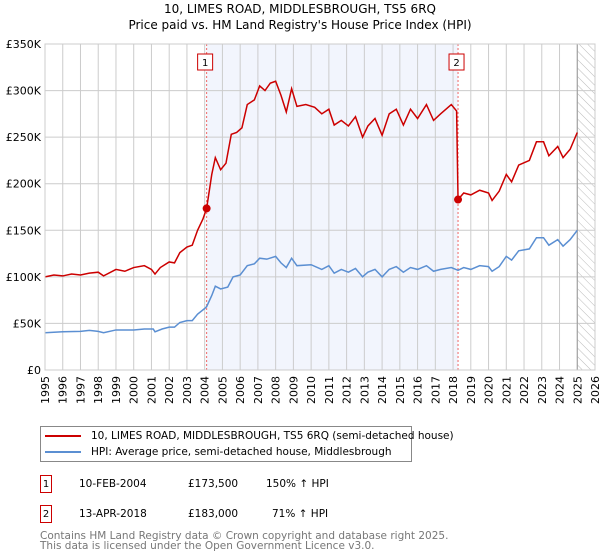 The height and width of the screenshot is (560, 600). Describe the element at coordinates (151, 390) in the screenshot. I see `x-tick-label: 2001` at that location.